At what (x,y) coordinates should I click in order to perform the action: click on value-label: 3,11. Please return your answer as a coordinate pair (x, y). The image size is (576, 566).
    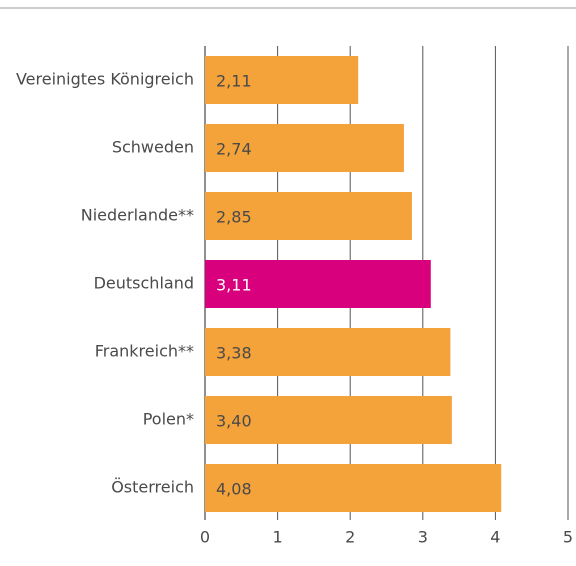
    Looking at the image, I should click on (234, 285).